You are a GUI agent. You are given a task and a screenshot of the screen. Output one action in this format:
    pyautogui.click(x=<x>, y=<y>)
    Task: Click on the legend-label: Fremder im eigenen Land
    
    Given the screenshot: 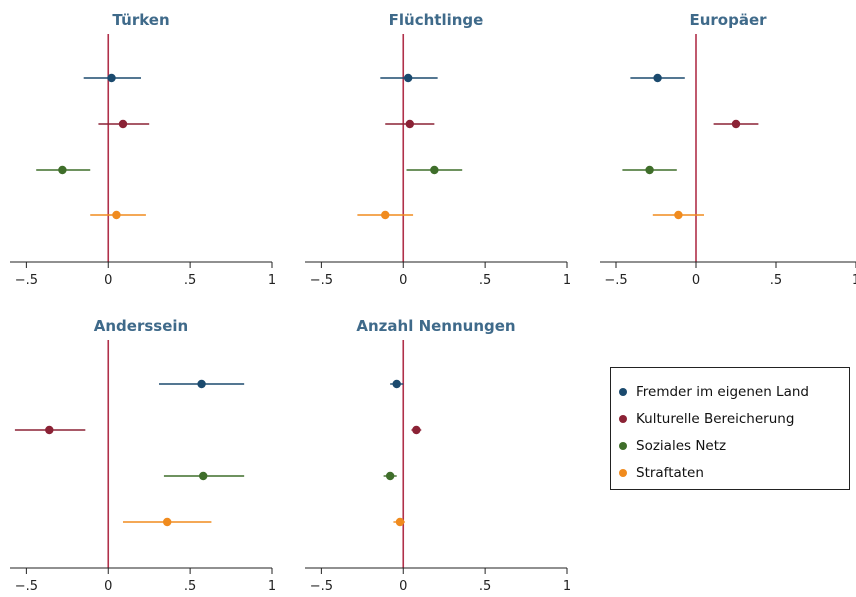 What is the action you would take?
    pyautogui.click(x=722, y=391)
    